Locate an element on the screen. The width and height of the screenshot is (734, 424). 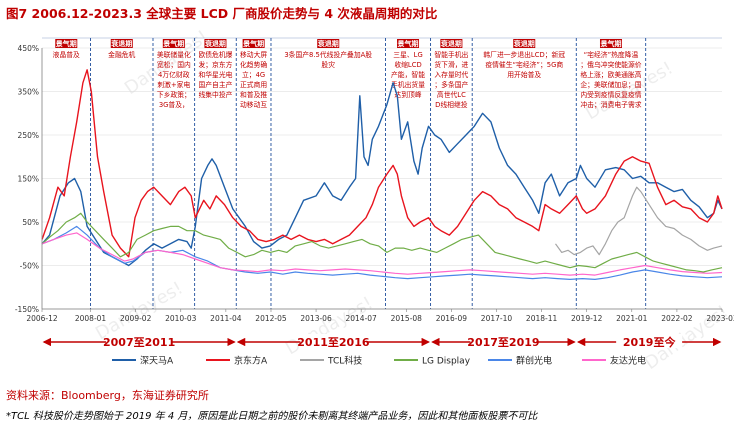
cycle-label: 2017至2019 is located at coordinates (503, 342).